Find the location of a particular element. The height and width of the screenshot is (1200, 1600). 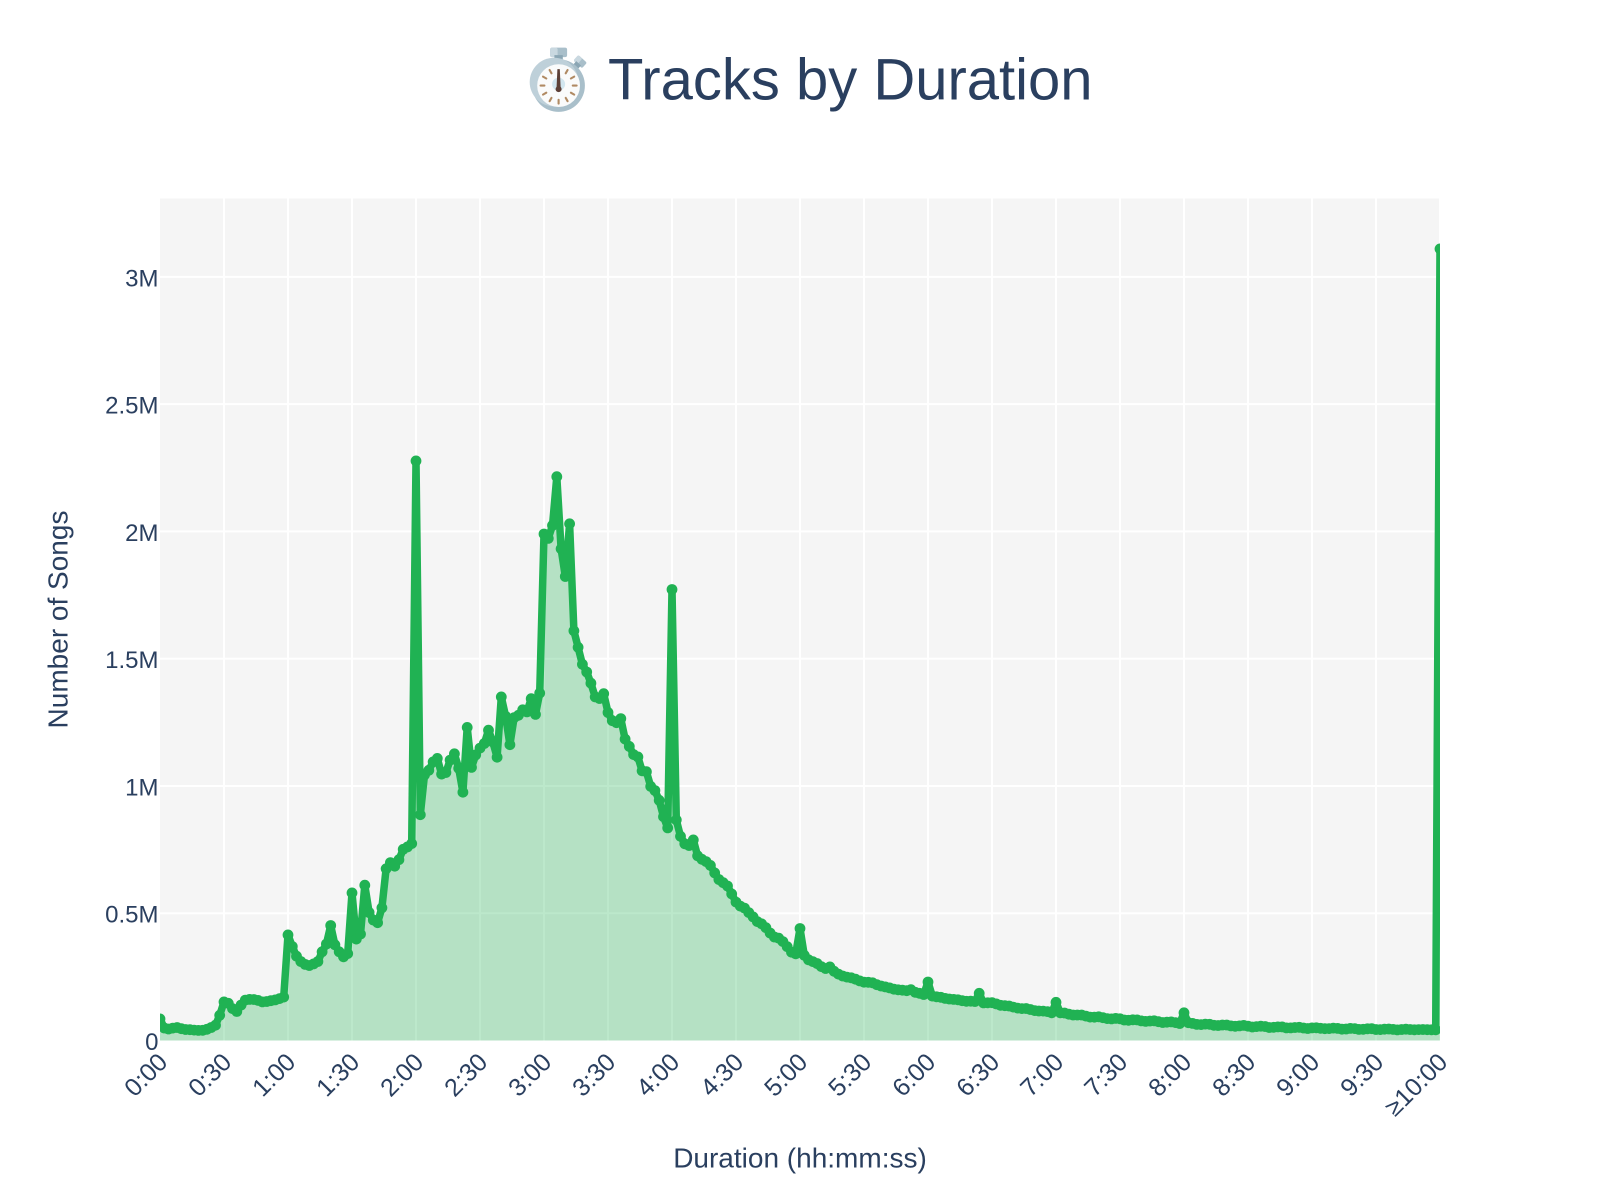

svg-text: Tracks by Duration is located at coordinates (850, 80).